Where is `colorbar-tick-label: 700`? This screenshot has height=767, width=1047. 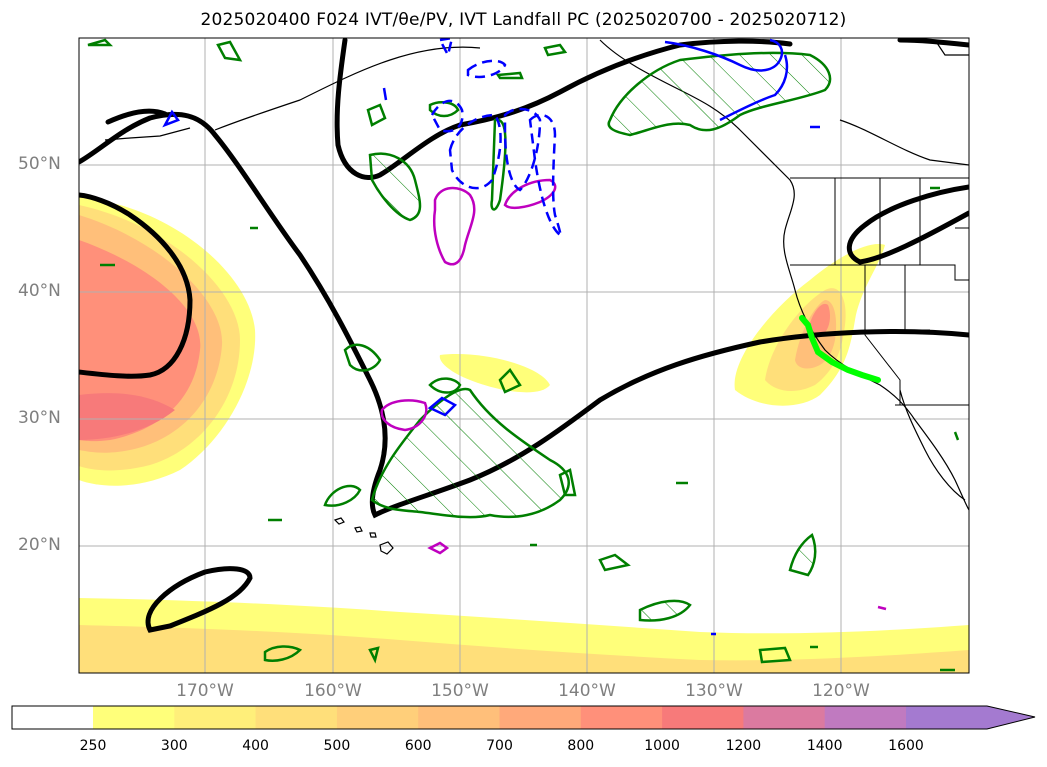 colorbar-tick-label: 700 is located at coordinates (499, 746).